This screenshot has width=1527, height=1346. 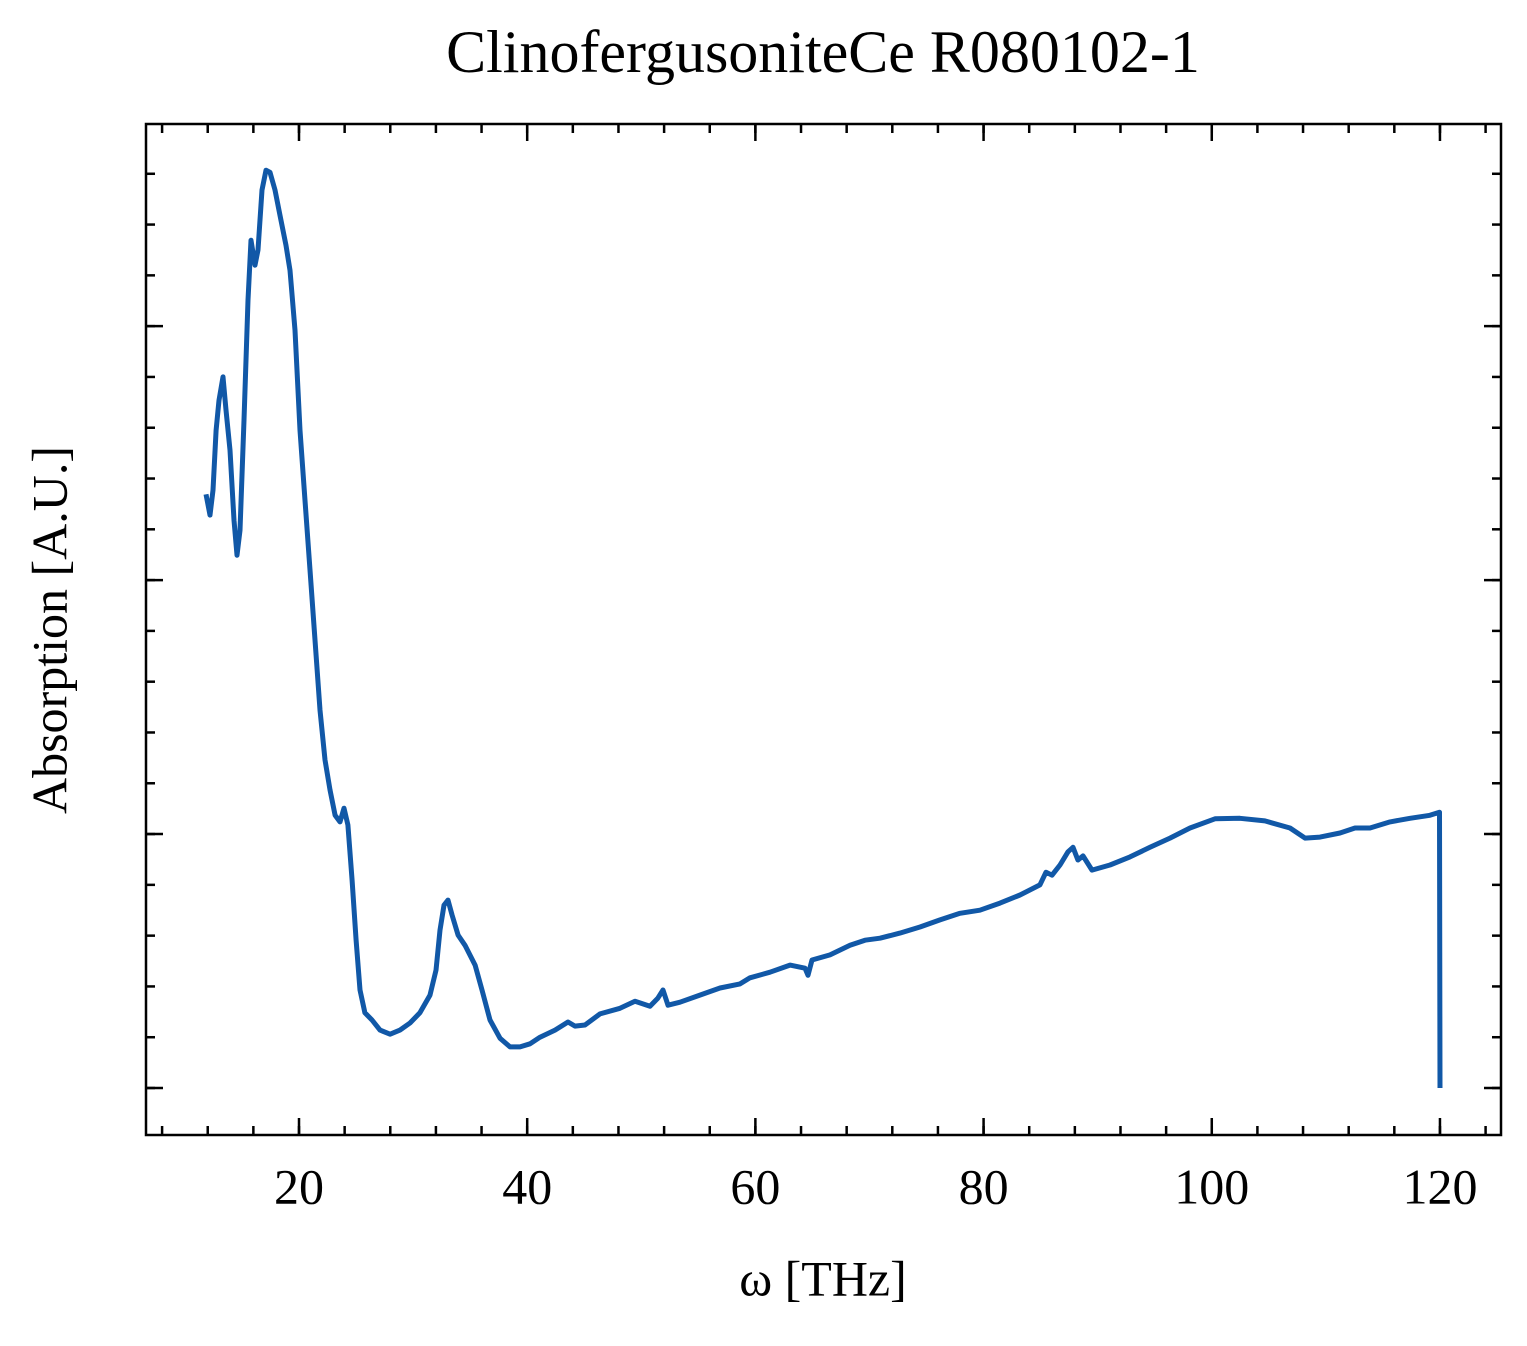 What do you see at coordinates (299, 1186) in the screenshot?
I see `x-tick-label: 20` at bounding box center [299, 1186].